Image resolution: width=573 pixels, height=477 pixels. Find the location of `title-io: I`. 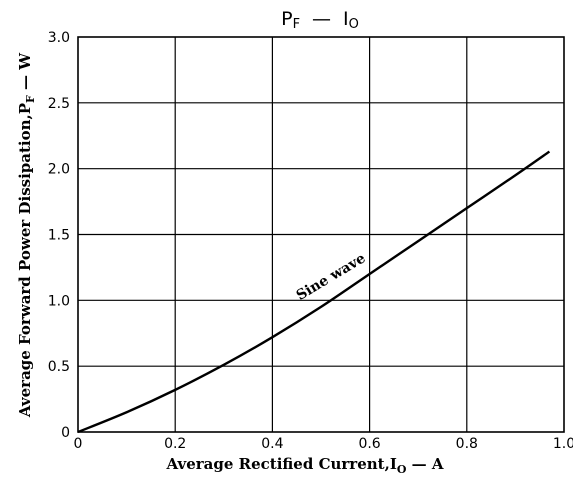

title-io: I is located at coordinates (346, 19).